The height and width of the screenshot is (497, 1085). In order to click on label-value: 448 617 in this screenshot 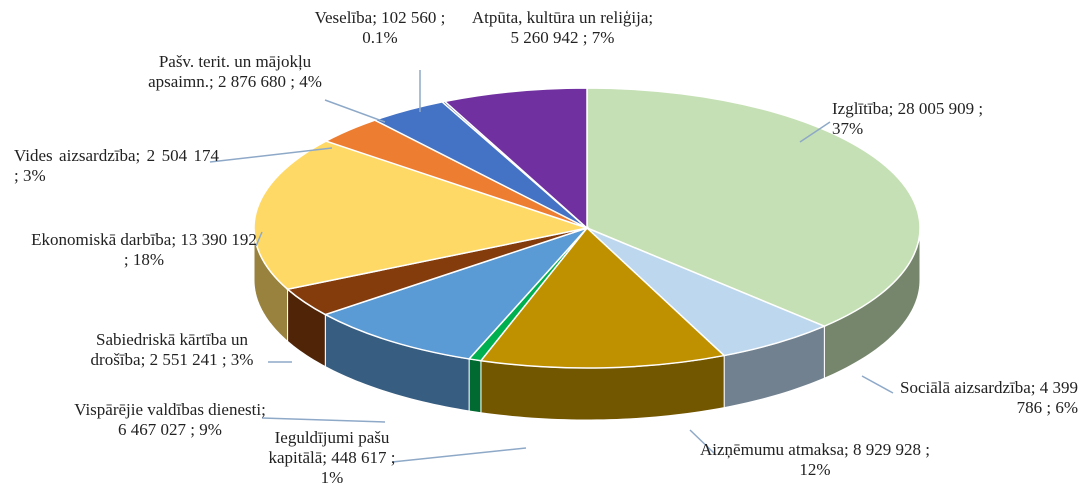, I will do `click(359, 457)`.